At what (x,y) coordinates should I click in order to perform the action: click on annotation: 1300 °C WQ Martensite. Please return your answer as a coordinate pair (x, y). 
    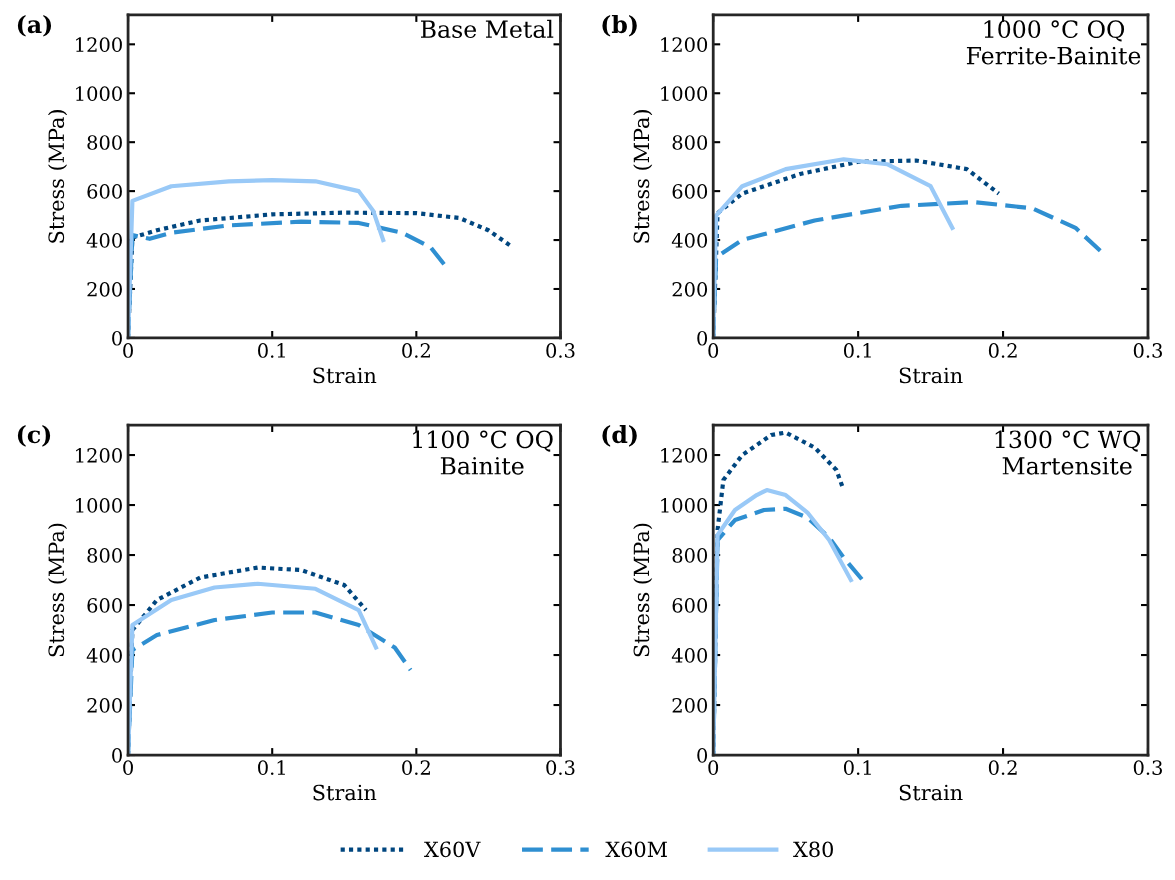
    Looking at the image, I should click on (1068, 452).